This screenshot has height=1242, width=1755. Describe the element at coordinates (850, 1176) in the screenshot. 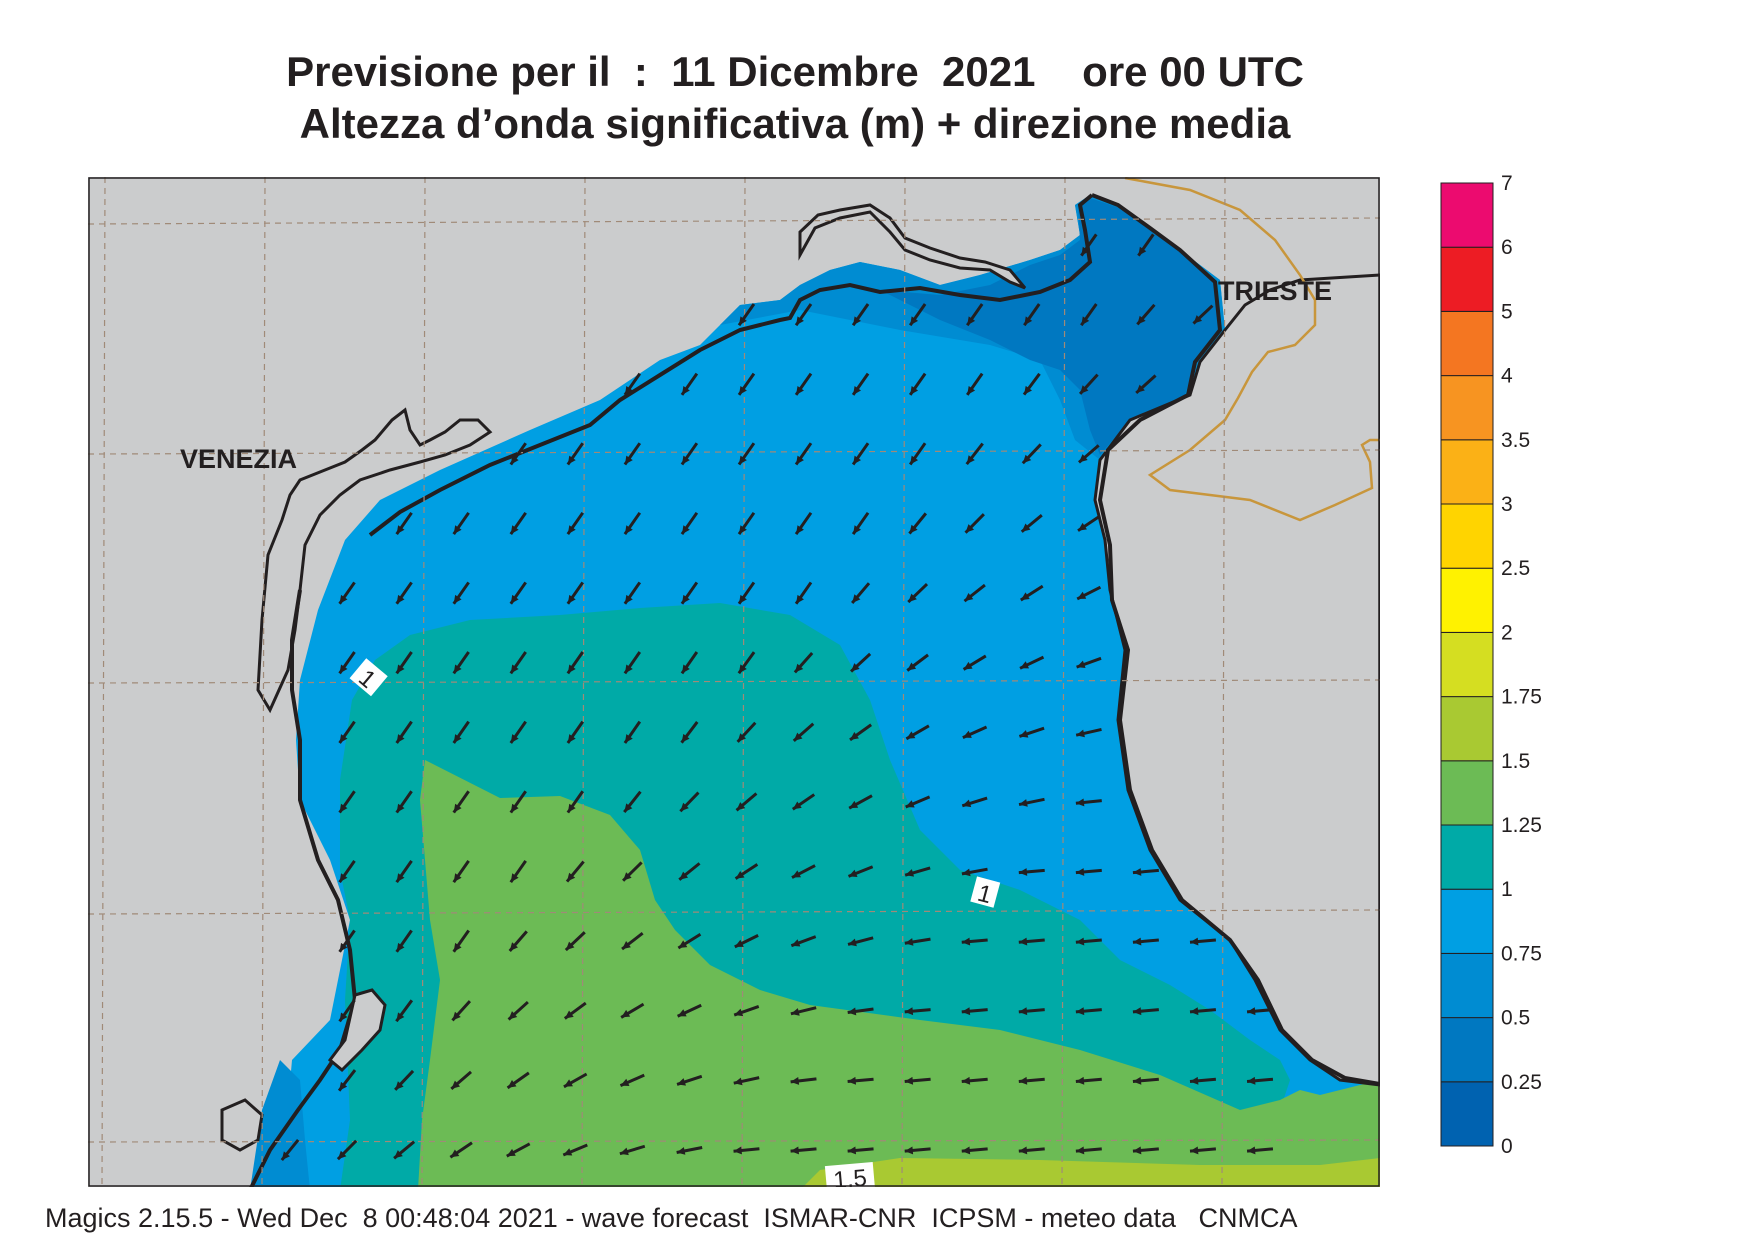

I see `contour-label-text: 1.5` at that location.